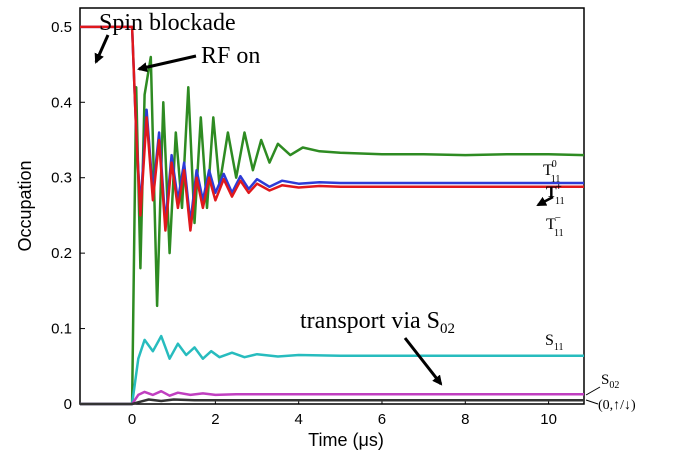 Image resolution: width=682 pixels, height=459 pixels. I want to click on y-tick-label: 0.4, so click(61, 102).